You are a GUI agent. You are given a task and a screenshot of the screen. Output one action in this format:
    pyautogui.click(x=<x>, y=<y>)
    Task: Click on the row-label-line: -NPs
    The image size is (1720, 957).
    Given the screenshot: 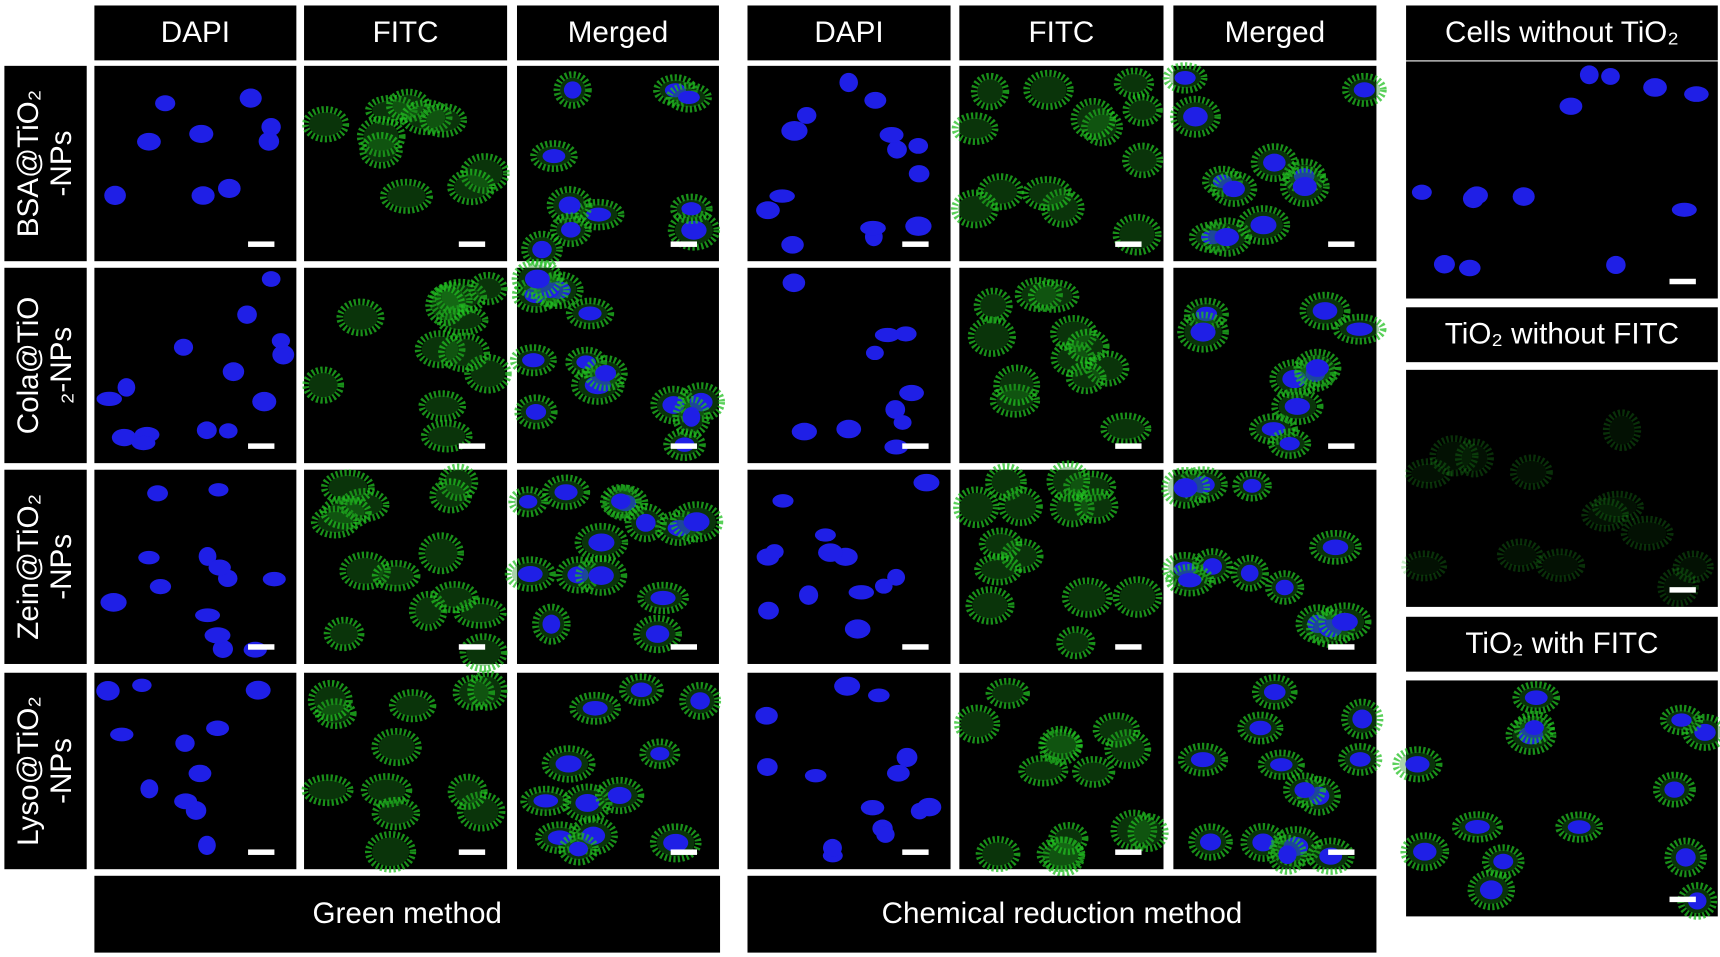 What is the action you would take?
    pyautogui.click(x=61, y=567)
    